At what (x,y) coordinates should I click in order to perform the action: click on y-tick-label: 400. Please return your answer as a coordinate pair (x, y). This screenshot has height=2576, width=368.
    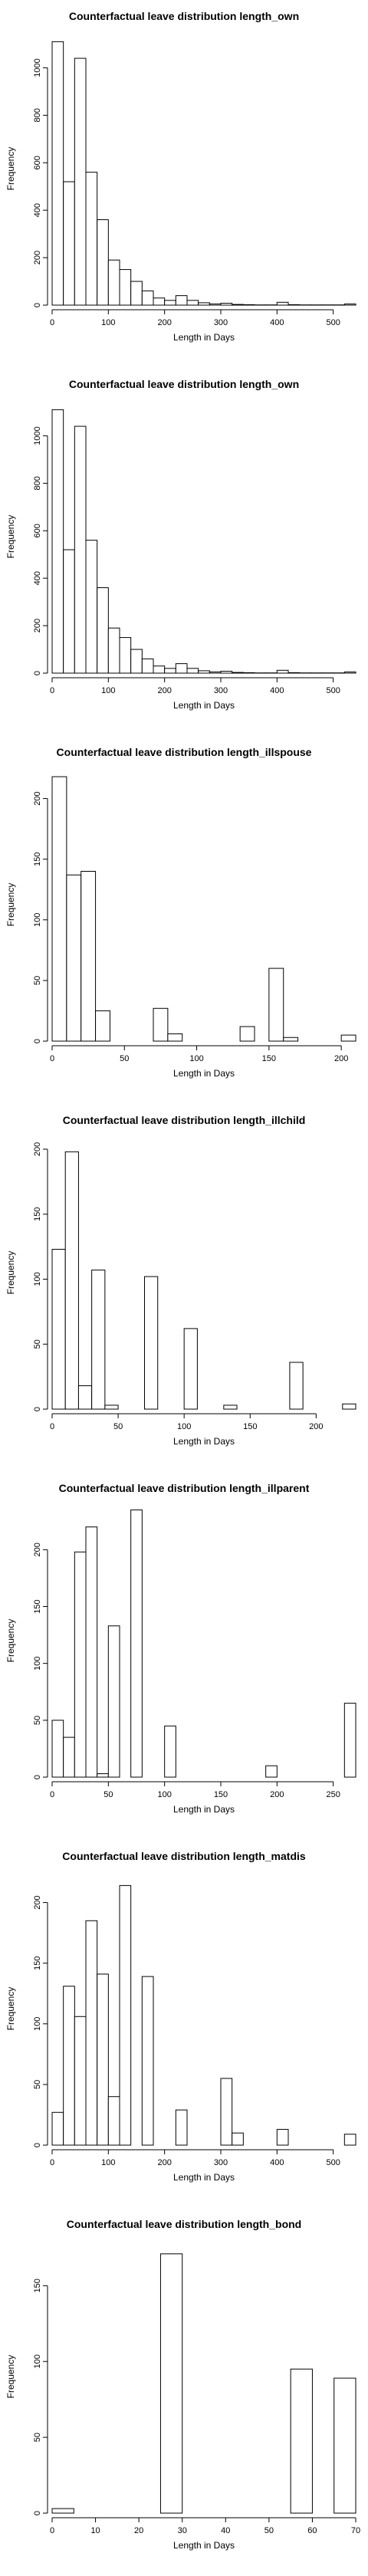
    Looking at the image, I should click on (37, 578).